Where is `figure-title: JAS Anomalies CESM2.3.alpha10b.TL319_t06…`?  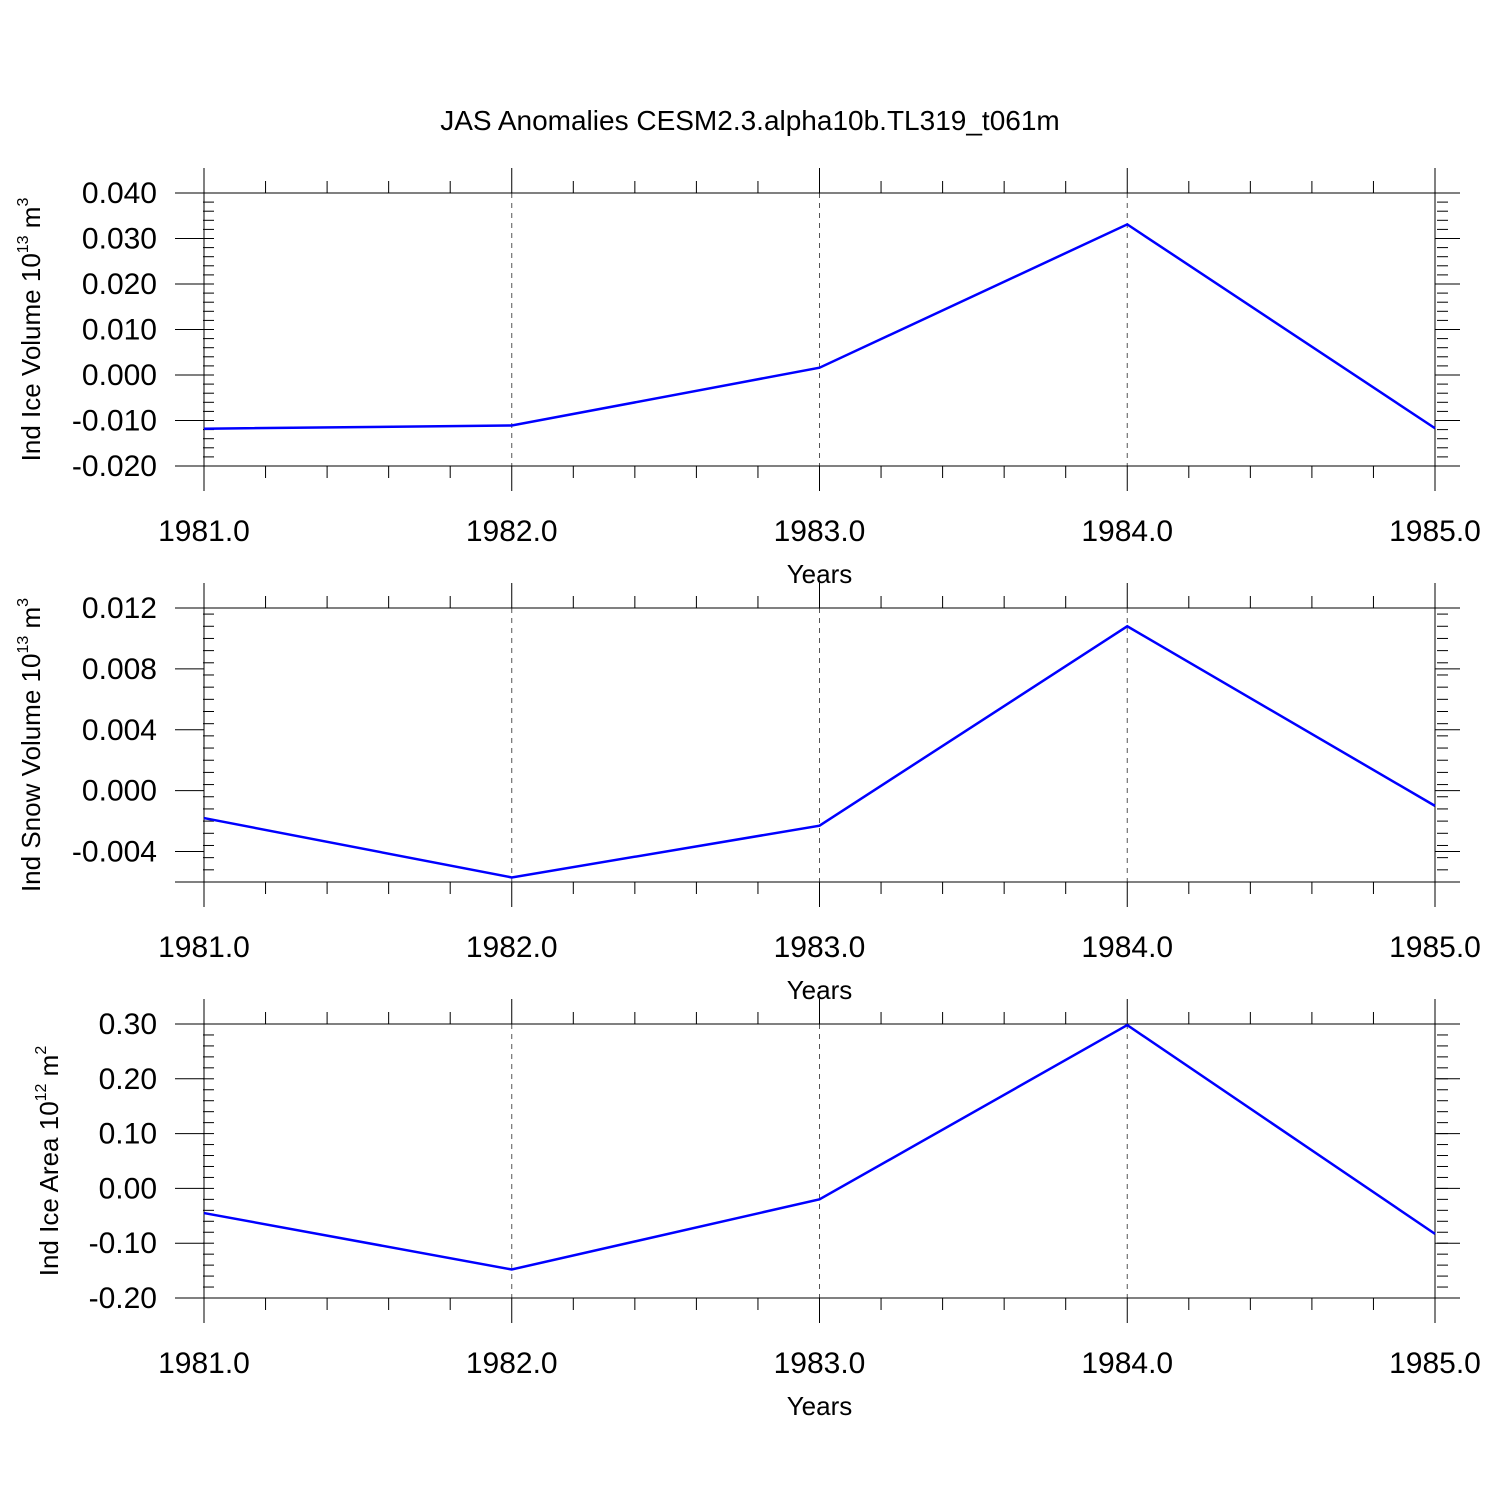 figure-title: JAS Anomalies CESM2.3.alpha10b.TL319_t06… is located at coordinates (750, 120).